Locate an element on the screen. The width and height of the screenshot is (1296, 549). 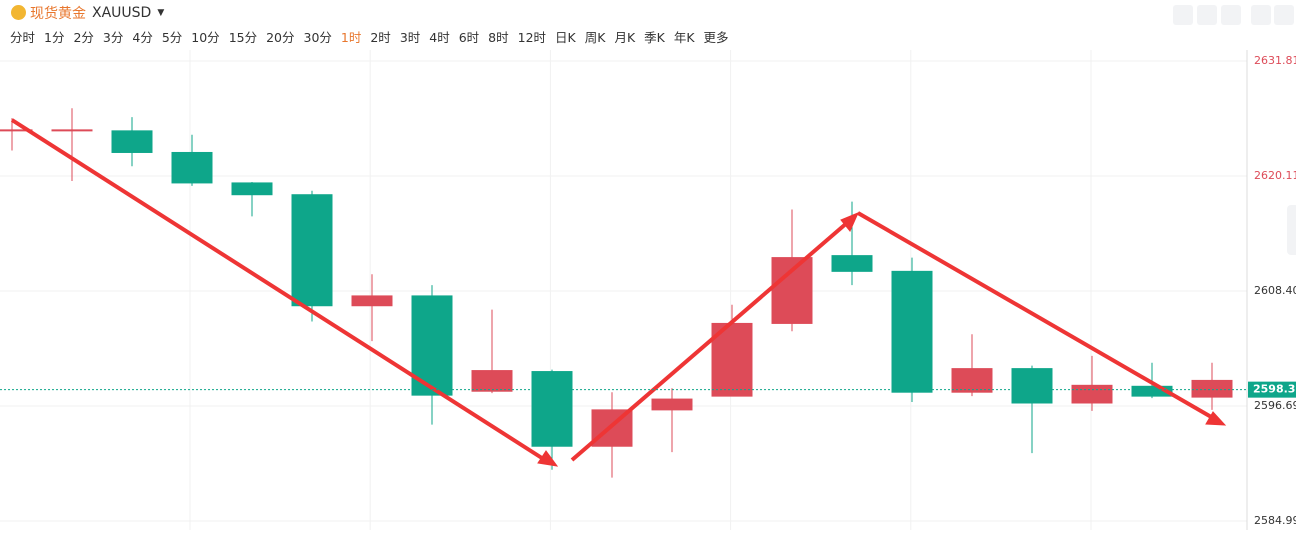
period-tab: 日K is located at coordinates (565, 37).